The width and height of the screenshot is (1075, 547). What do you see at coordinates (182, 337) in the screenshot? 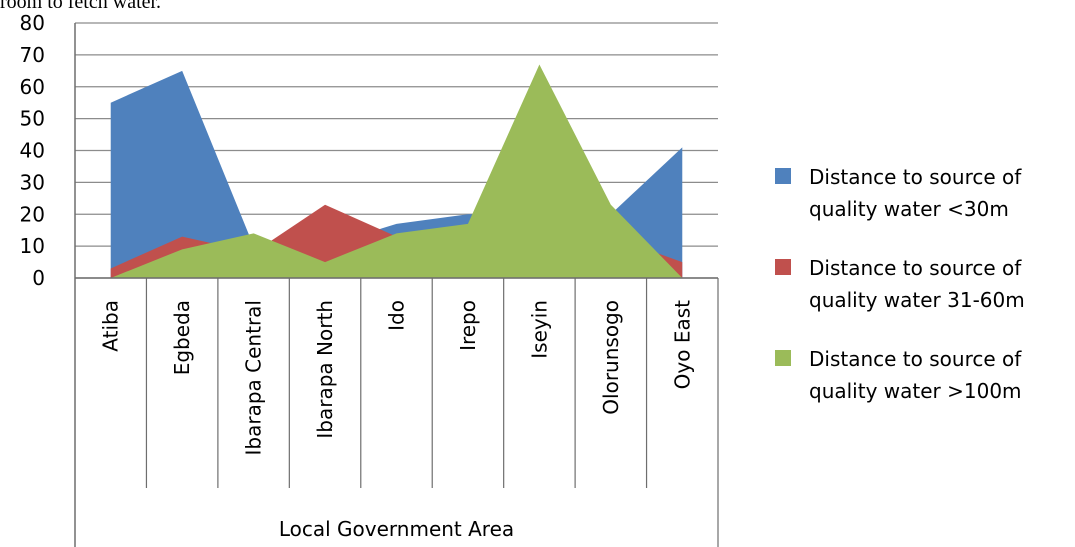
I see `x-category-label: Egbeda` at bounding box center [182, 337].